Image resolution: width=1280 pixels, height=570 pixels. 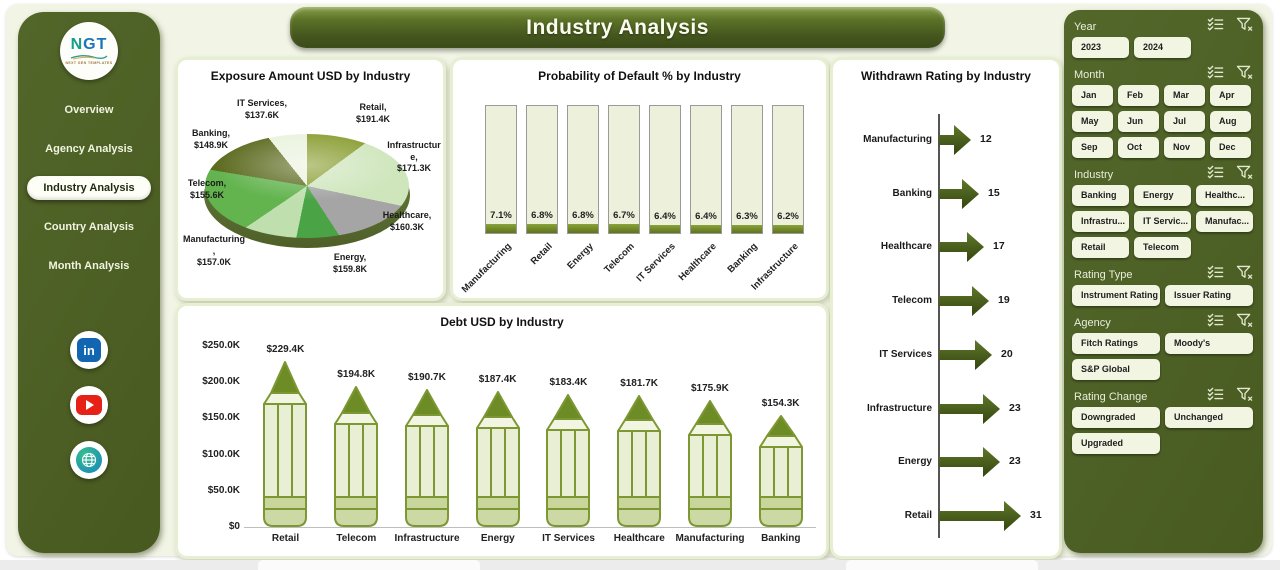 What do you see at coordinates (1089, 74) in the screenshot?
I see `filter-label-month: Month` at bounding box center [1089, 74].